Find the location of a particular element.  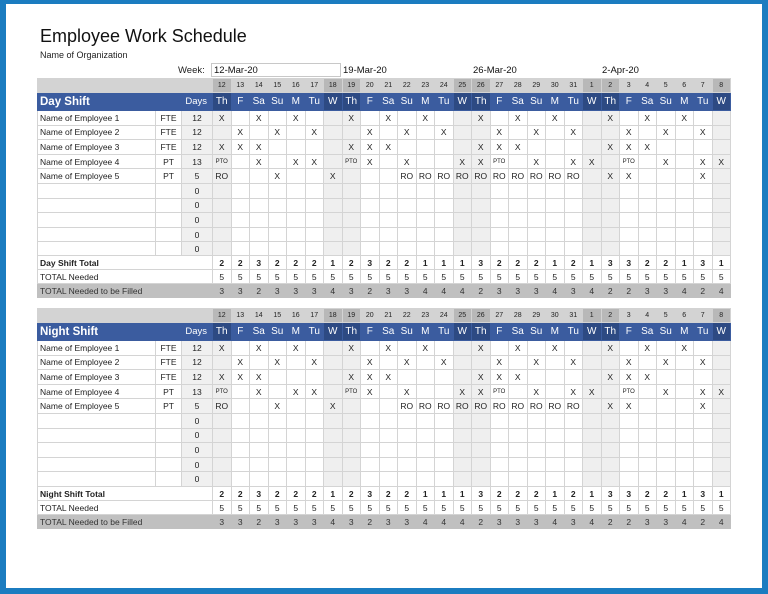

employee-name-cell: Name of Employee 2 is located at coordinates (96, 362).